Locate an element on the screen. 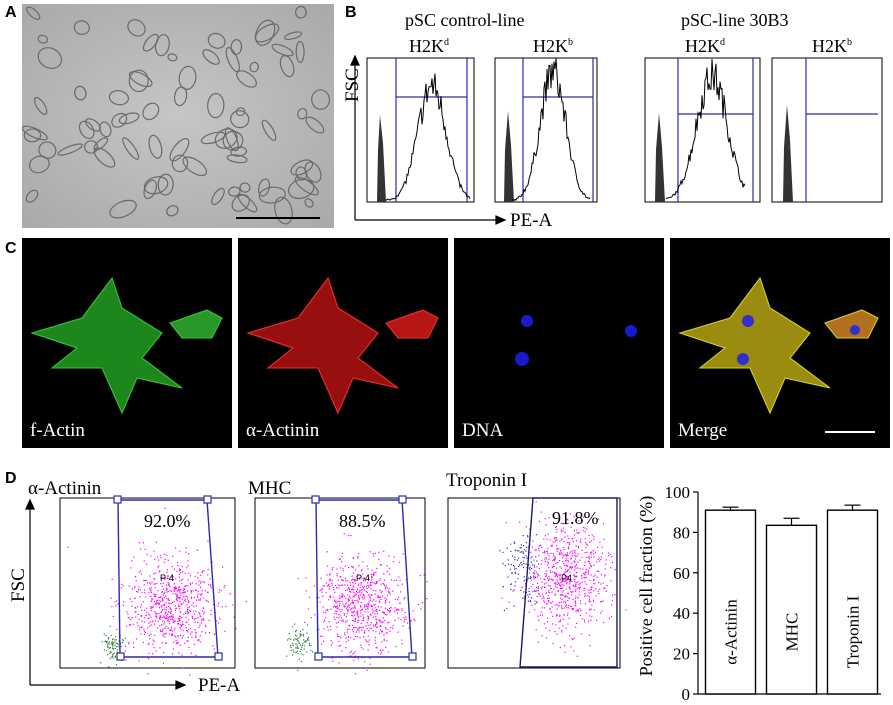  f-actin-cells is located at coordinates (126, 345).